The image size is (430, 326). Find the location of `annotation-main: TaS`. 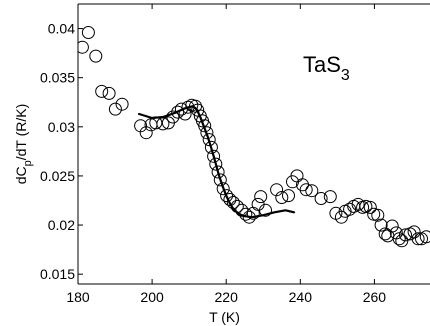

annotation-main: TaS is located at coordinates (322, 64).